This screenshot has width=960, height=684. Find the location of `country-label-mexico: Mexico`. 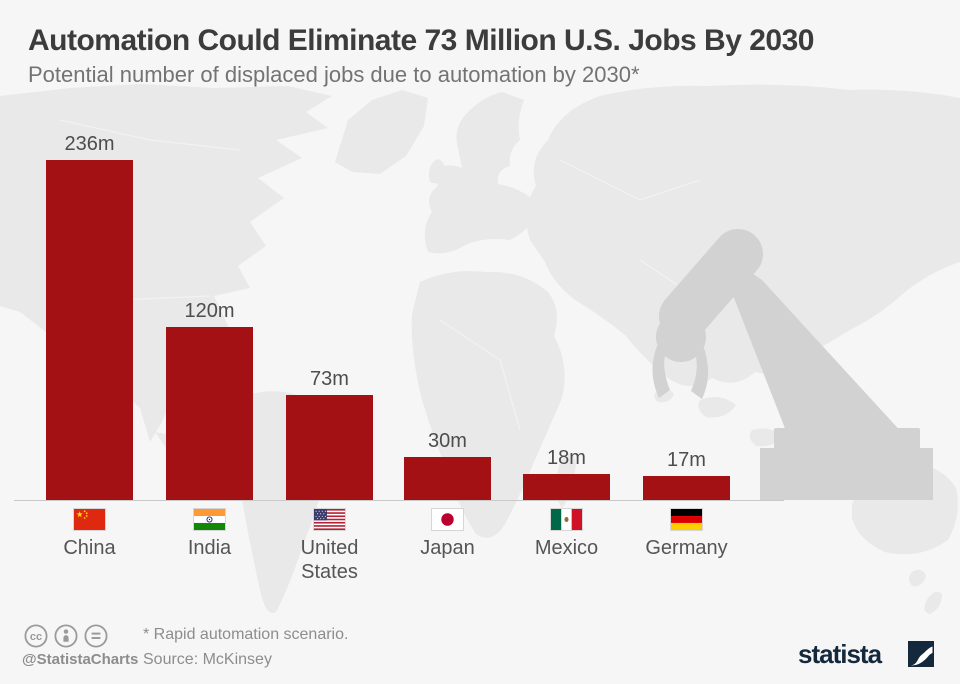

country-label-mexico: Mexico is located at coordinates (566, 548).